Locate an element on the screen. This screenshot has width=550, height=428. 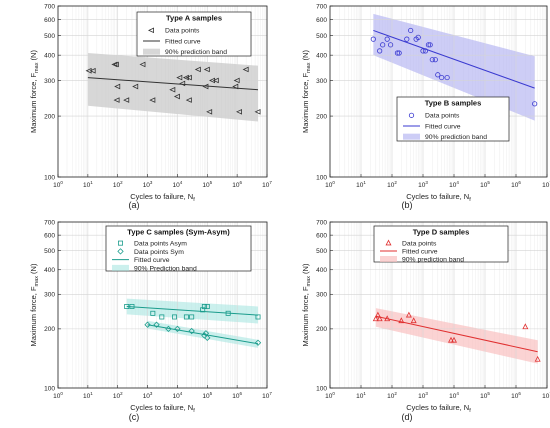
x-tick-label: 10⁶ is located at coordinates (516, 395).